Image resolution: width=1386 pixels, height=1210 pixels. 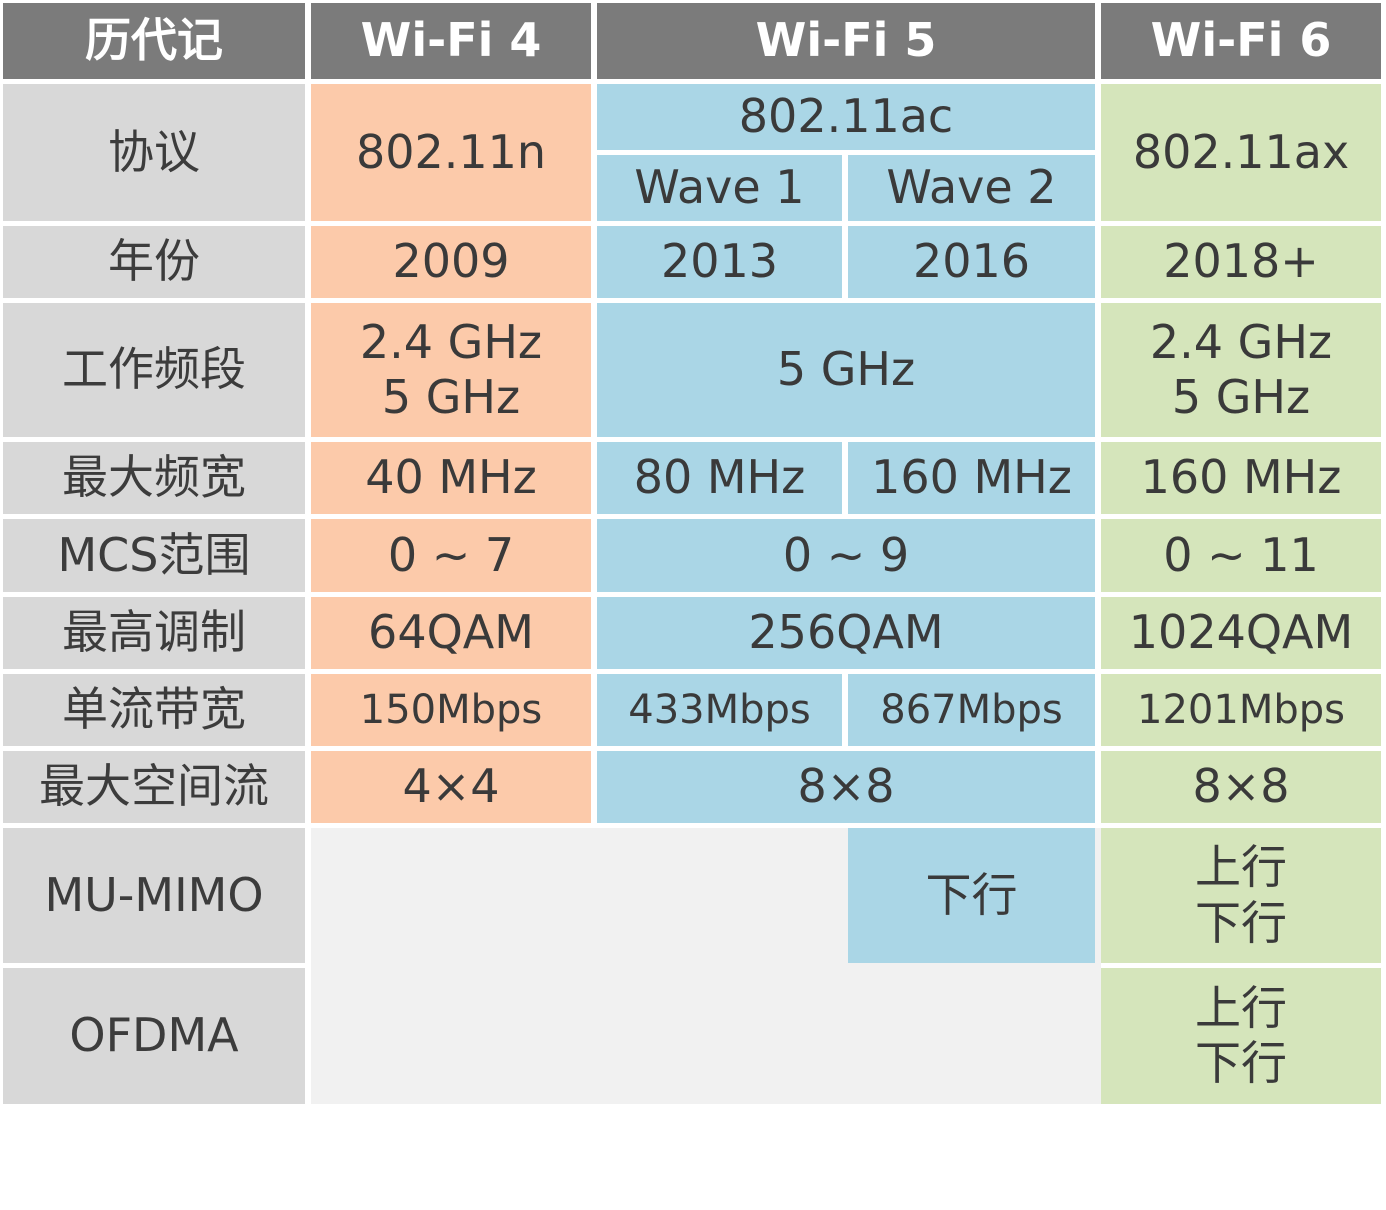 I want to click on wave1-bandwidth: 80 MHz, so click(x=719, y=478).